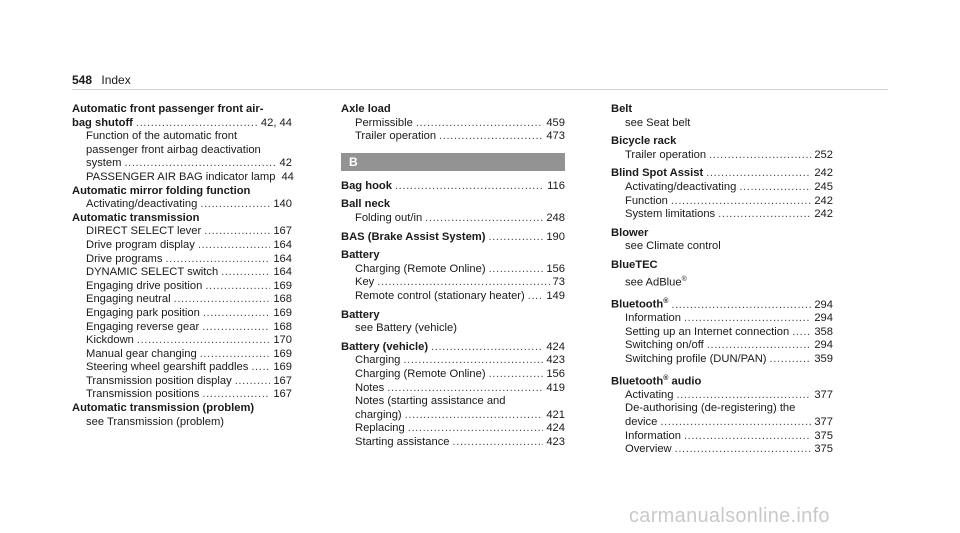 This screenshot has width=960, height=533. I want to click on index-subentry: Key73, so click(453, 283).